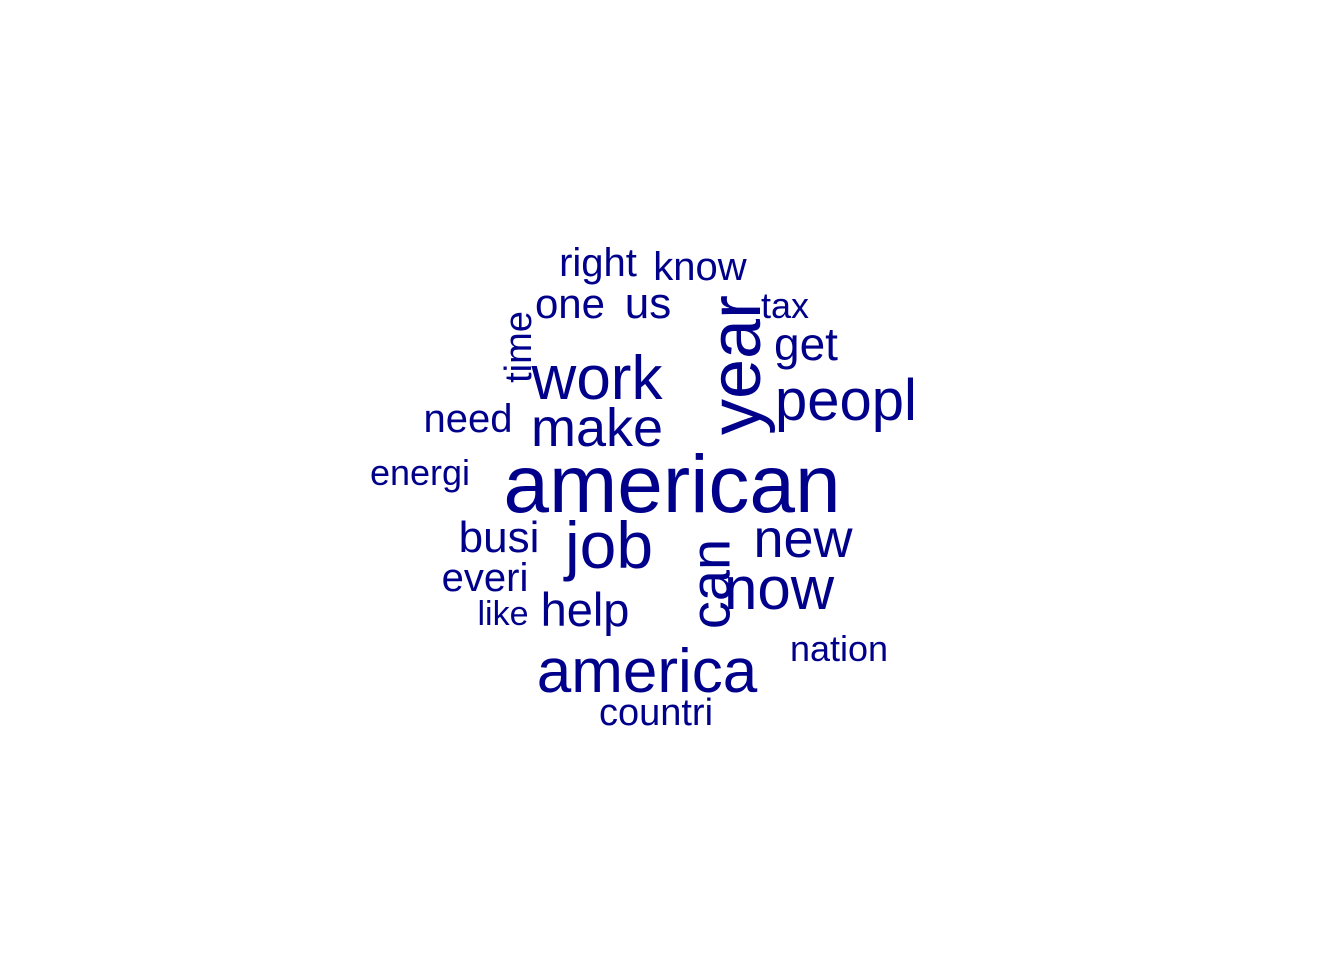  Describe the element at coordinates (839, 648) in the screenshot. I see `word-nation: nation` at that location.